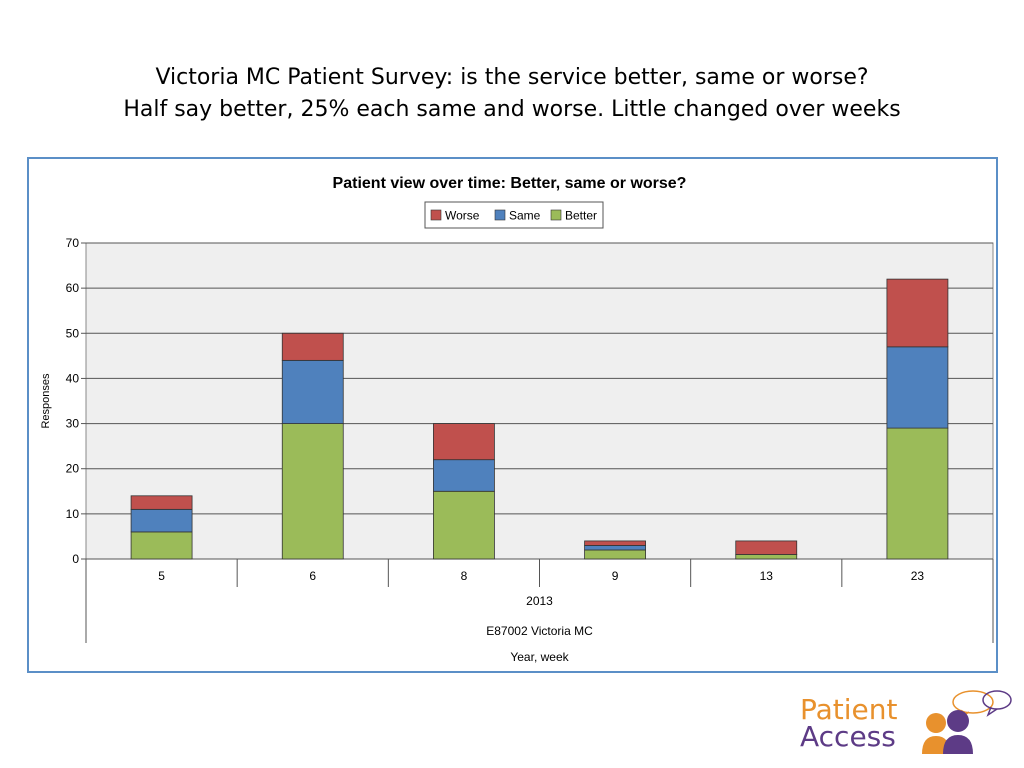 This screenshot has height=768, width=1024. What do you see at coordinates (500, 215) in the screenshot?
I see `legend-swatch-same` at bounding box center [500, 215].